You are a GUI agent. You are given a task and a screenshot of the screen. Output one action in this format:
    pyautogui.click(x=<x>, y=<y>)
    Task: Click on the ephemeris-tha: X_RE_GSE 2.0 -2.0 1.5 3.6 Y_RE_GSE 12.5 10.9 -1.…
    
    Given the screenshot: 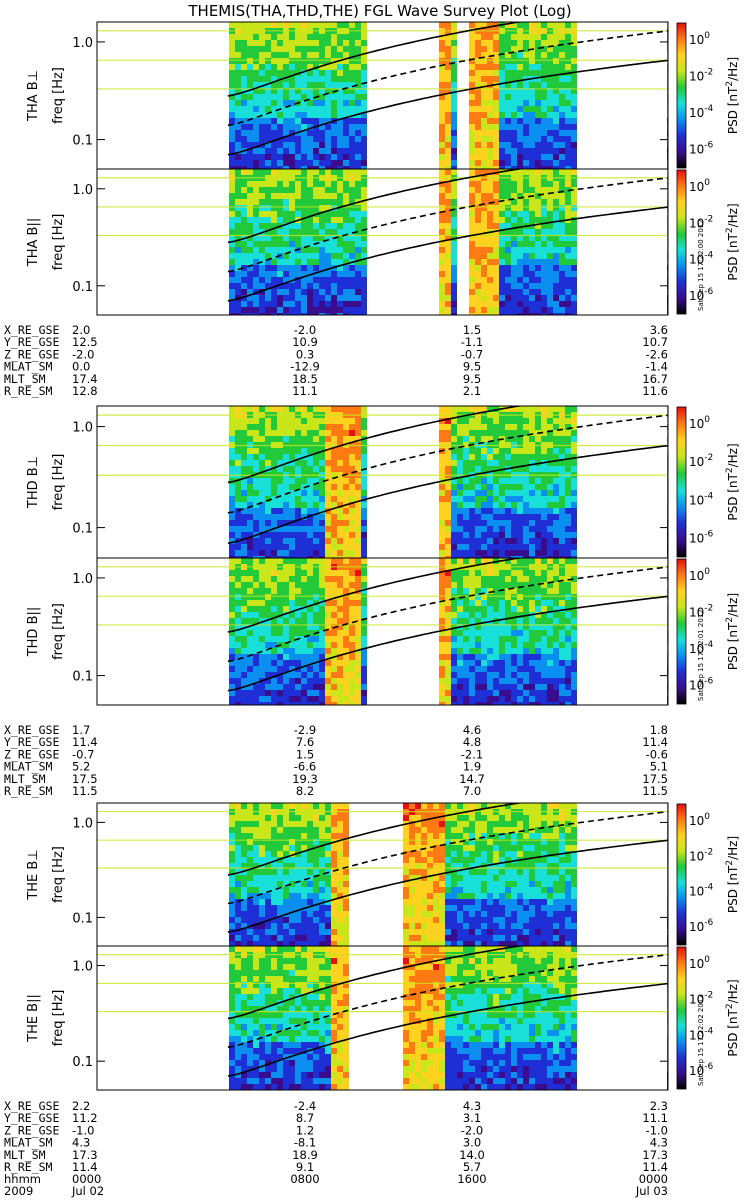 What is the action you would take?
    pyautogui.click(x=336, y=360)
    